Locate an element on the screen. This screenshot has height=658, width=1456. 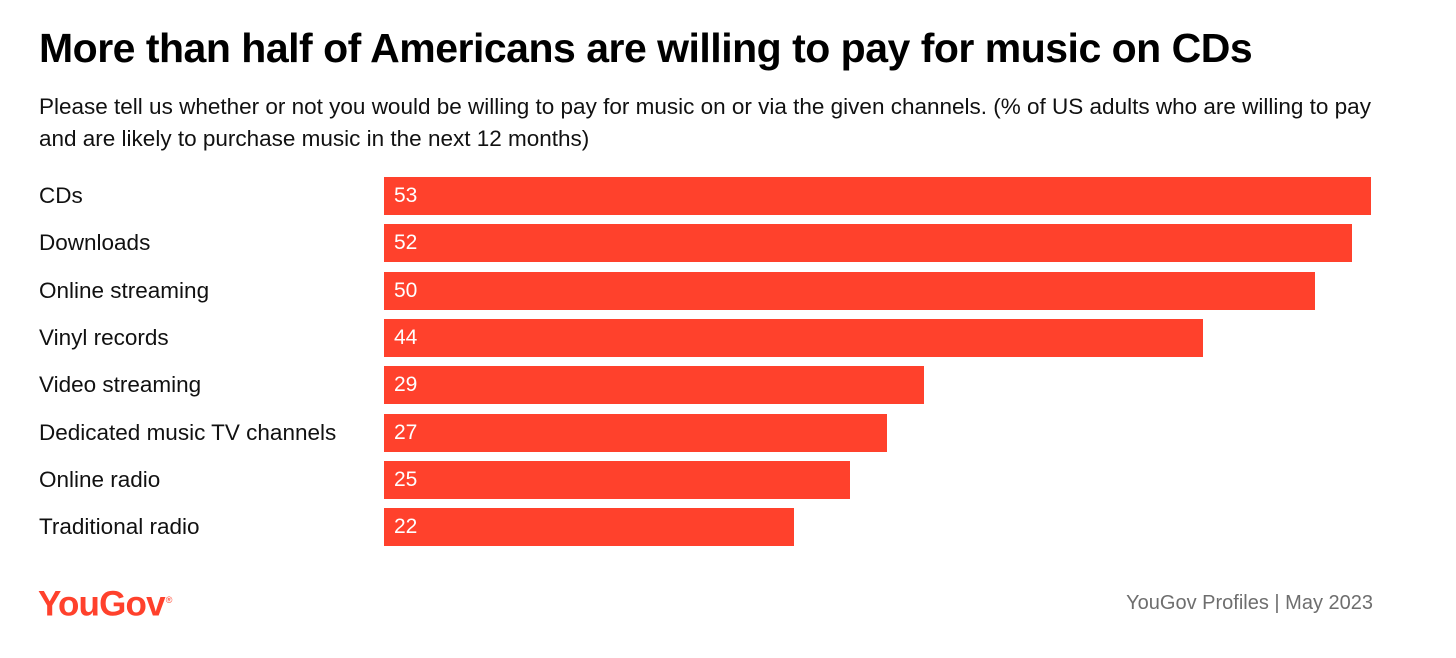
source-note: YouGov Profiles | May 2023 is located at coordinates (1249, 603).